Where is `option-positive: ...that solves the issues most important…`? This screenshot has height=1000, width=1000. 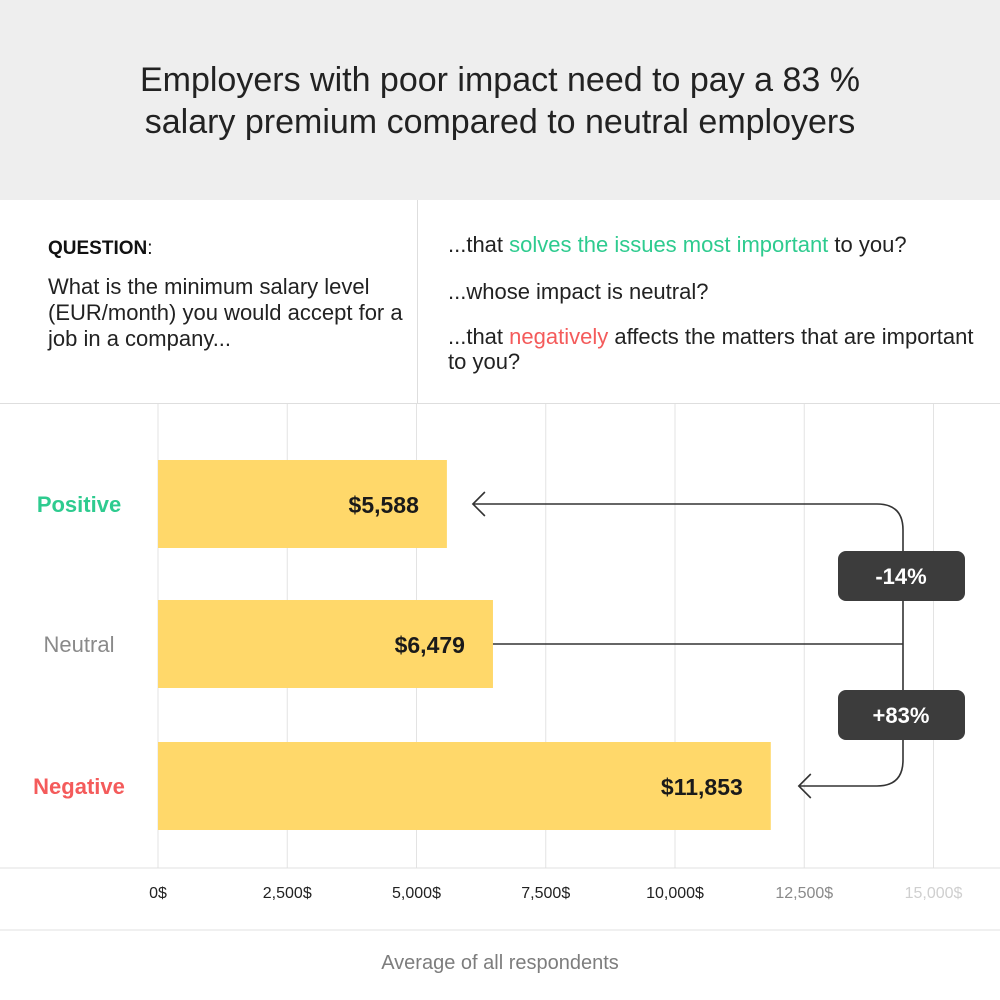
option-positive: ...that solves the issues most important… is located at coordinates (718, 244).